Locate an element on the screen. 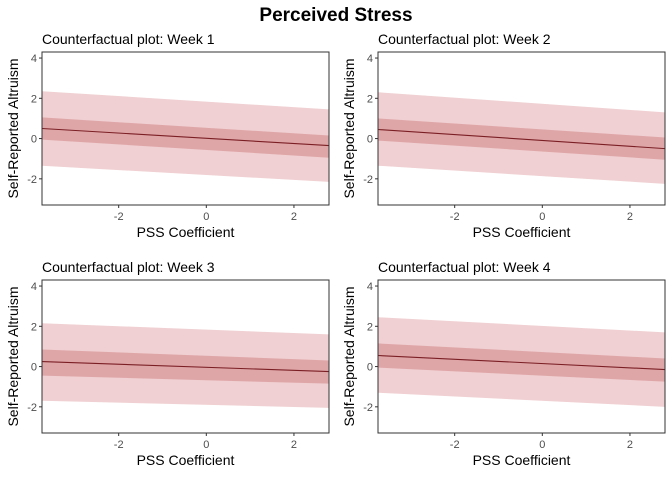  figure-title: Perceived Stress is located at coordinates (335, 15).